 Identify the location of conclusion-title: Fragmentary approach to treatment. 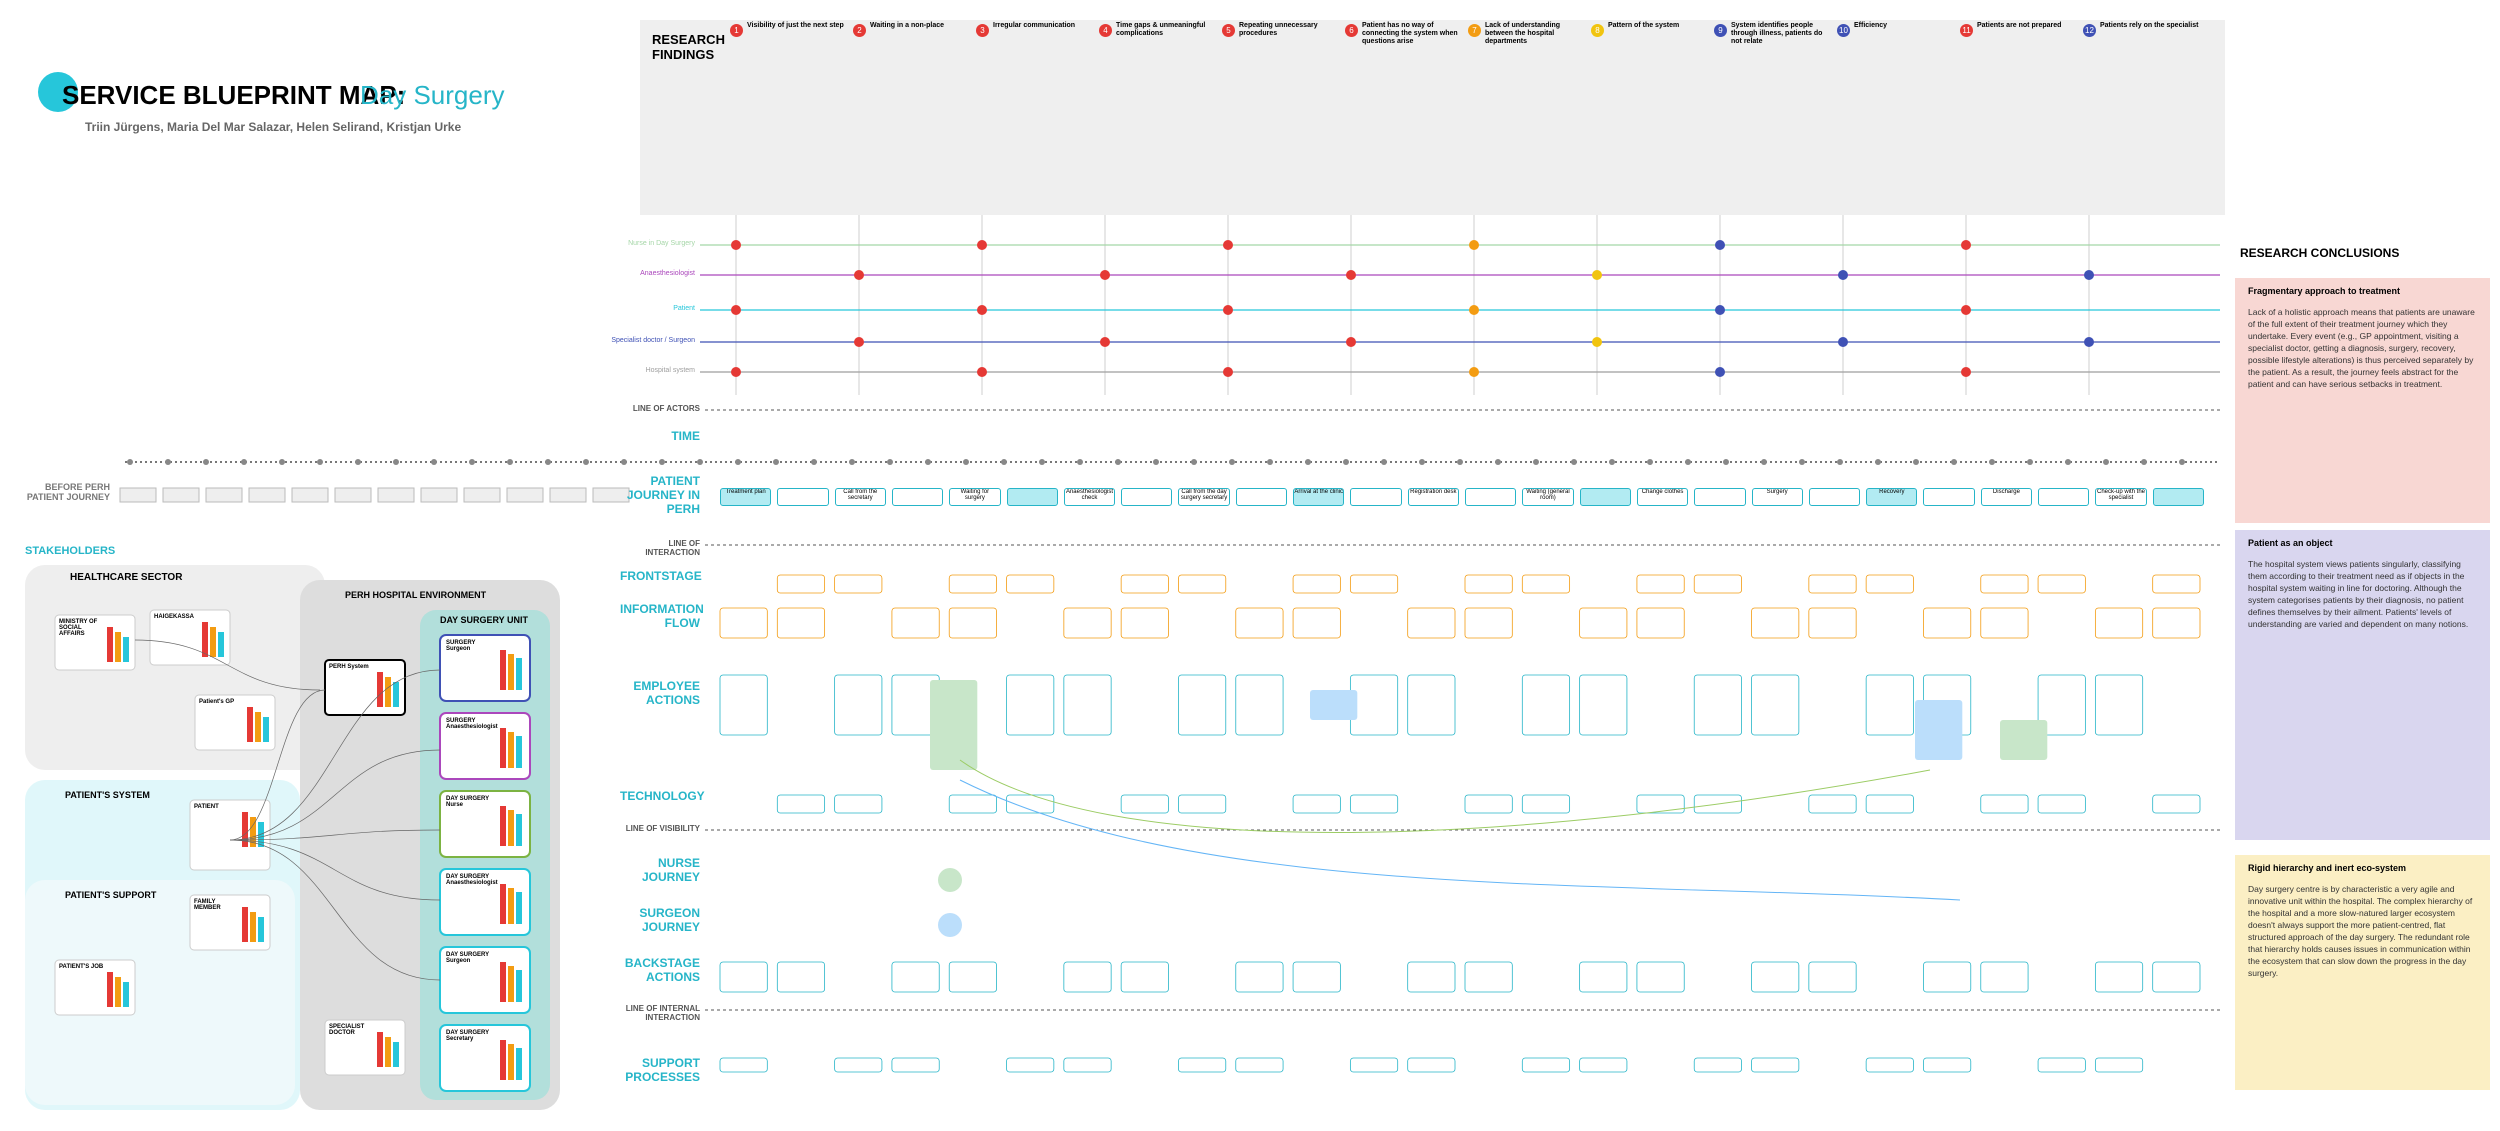
(2324, 291).